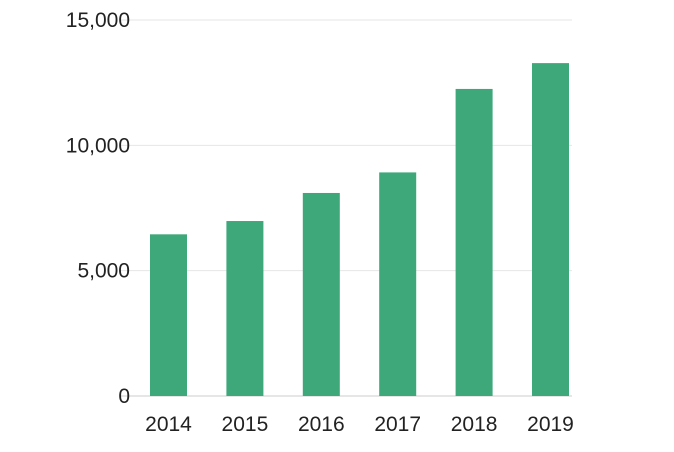  I want to click on x-tick-label: 2019, so click(550, 424).